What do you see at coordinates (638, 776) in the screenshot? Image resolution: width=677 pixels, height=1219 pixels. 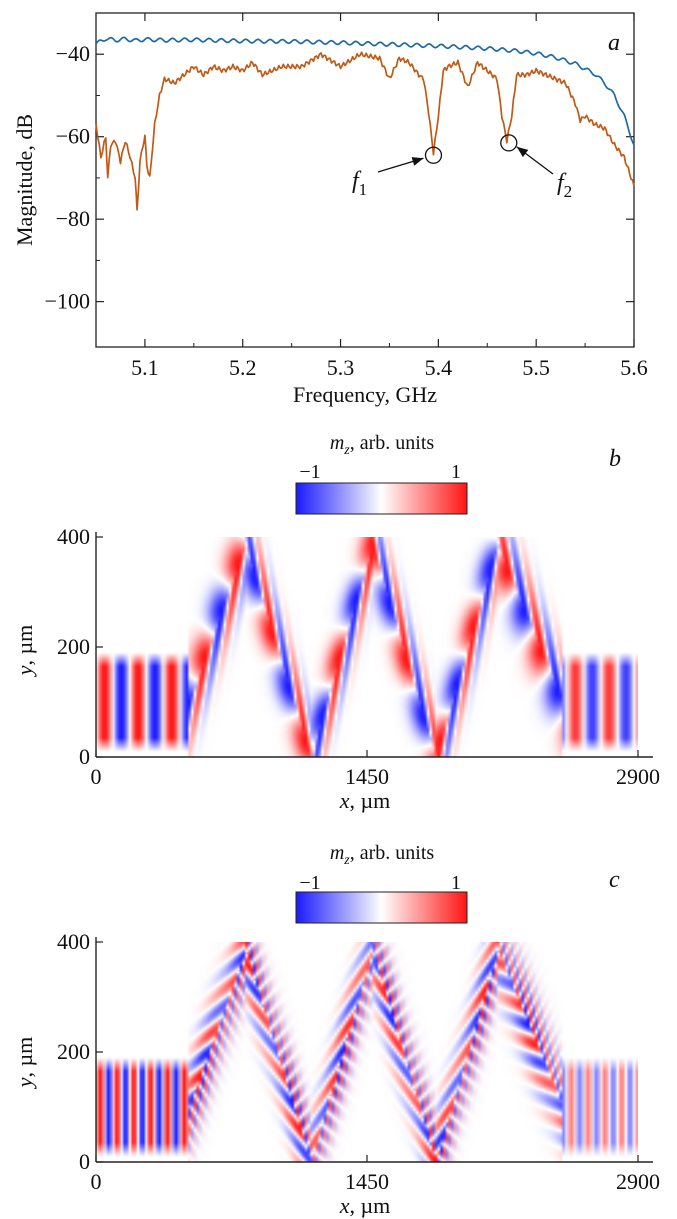 I see `panel-b-x-tick-label: 2900` at bounding box center [638, 776].